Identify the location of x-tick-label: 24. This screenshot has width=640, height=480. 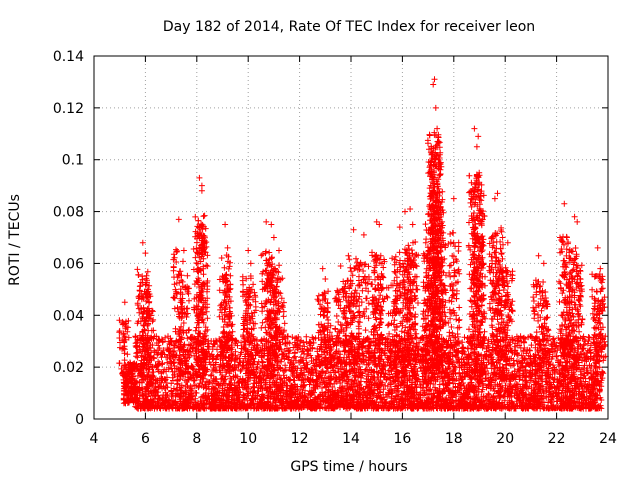
(608, 439).